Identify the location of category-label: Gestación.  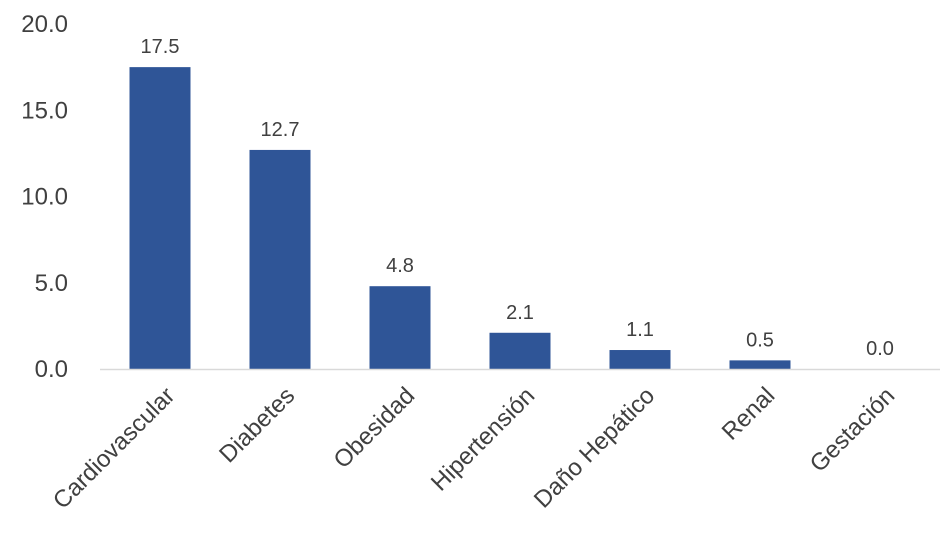
(853, 430).